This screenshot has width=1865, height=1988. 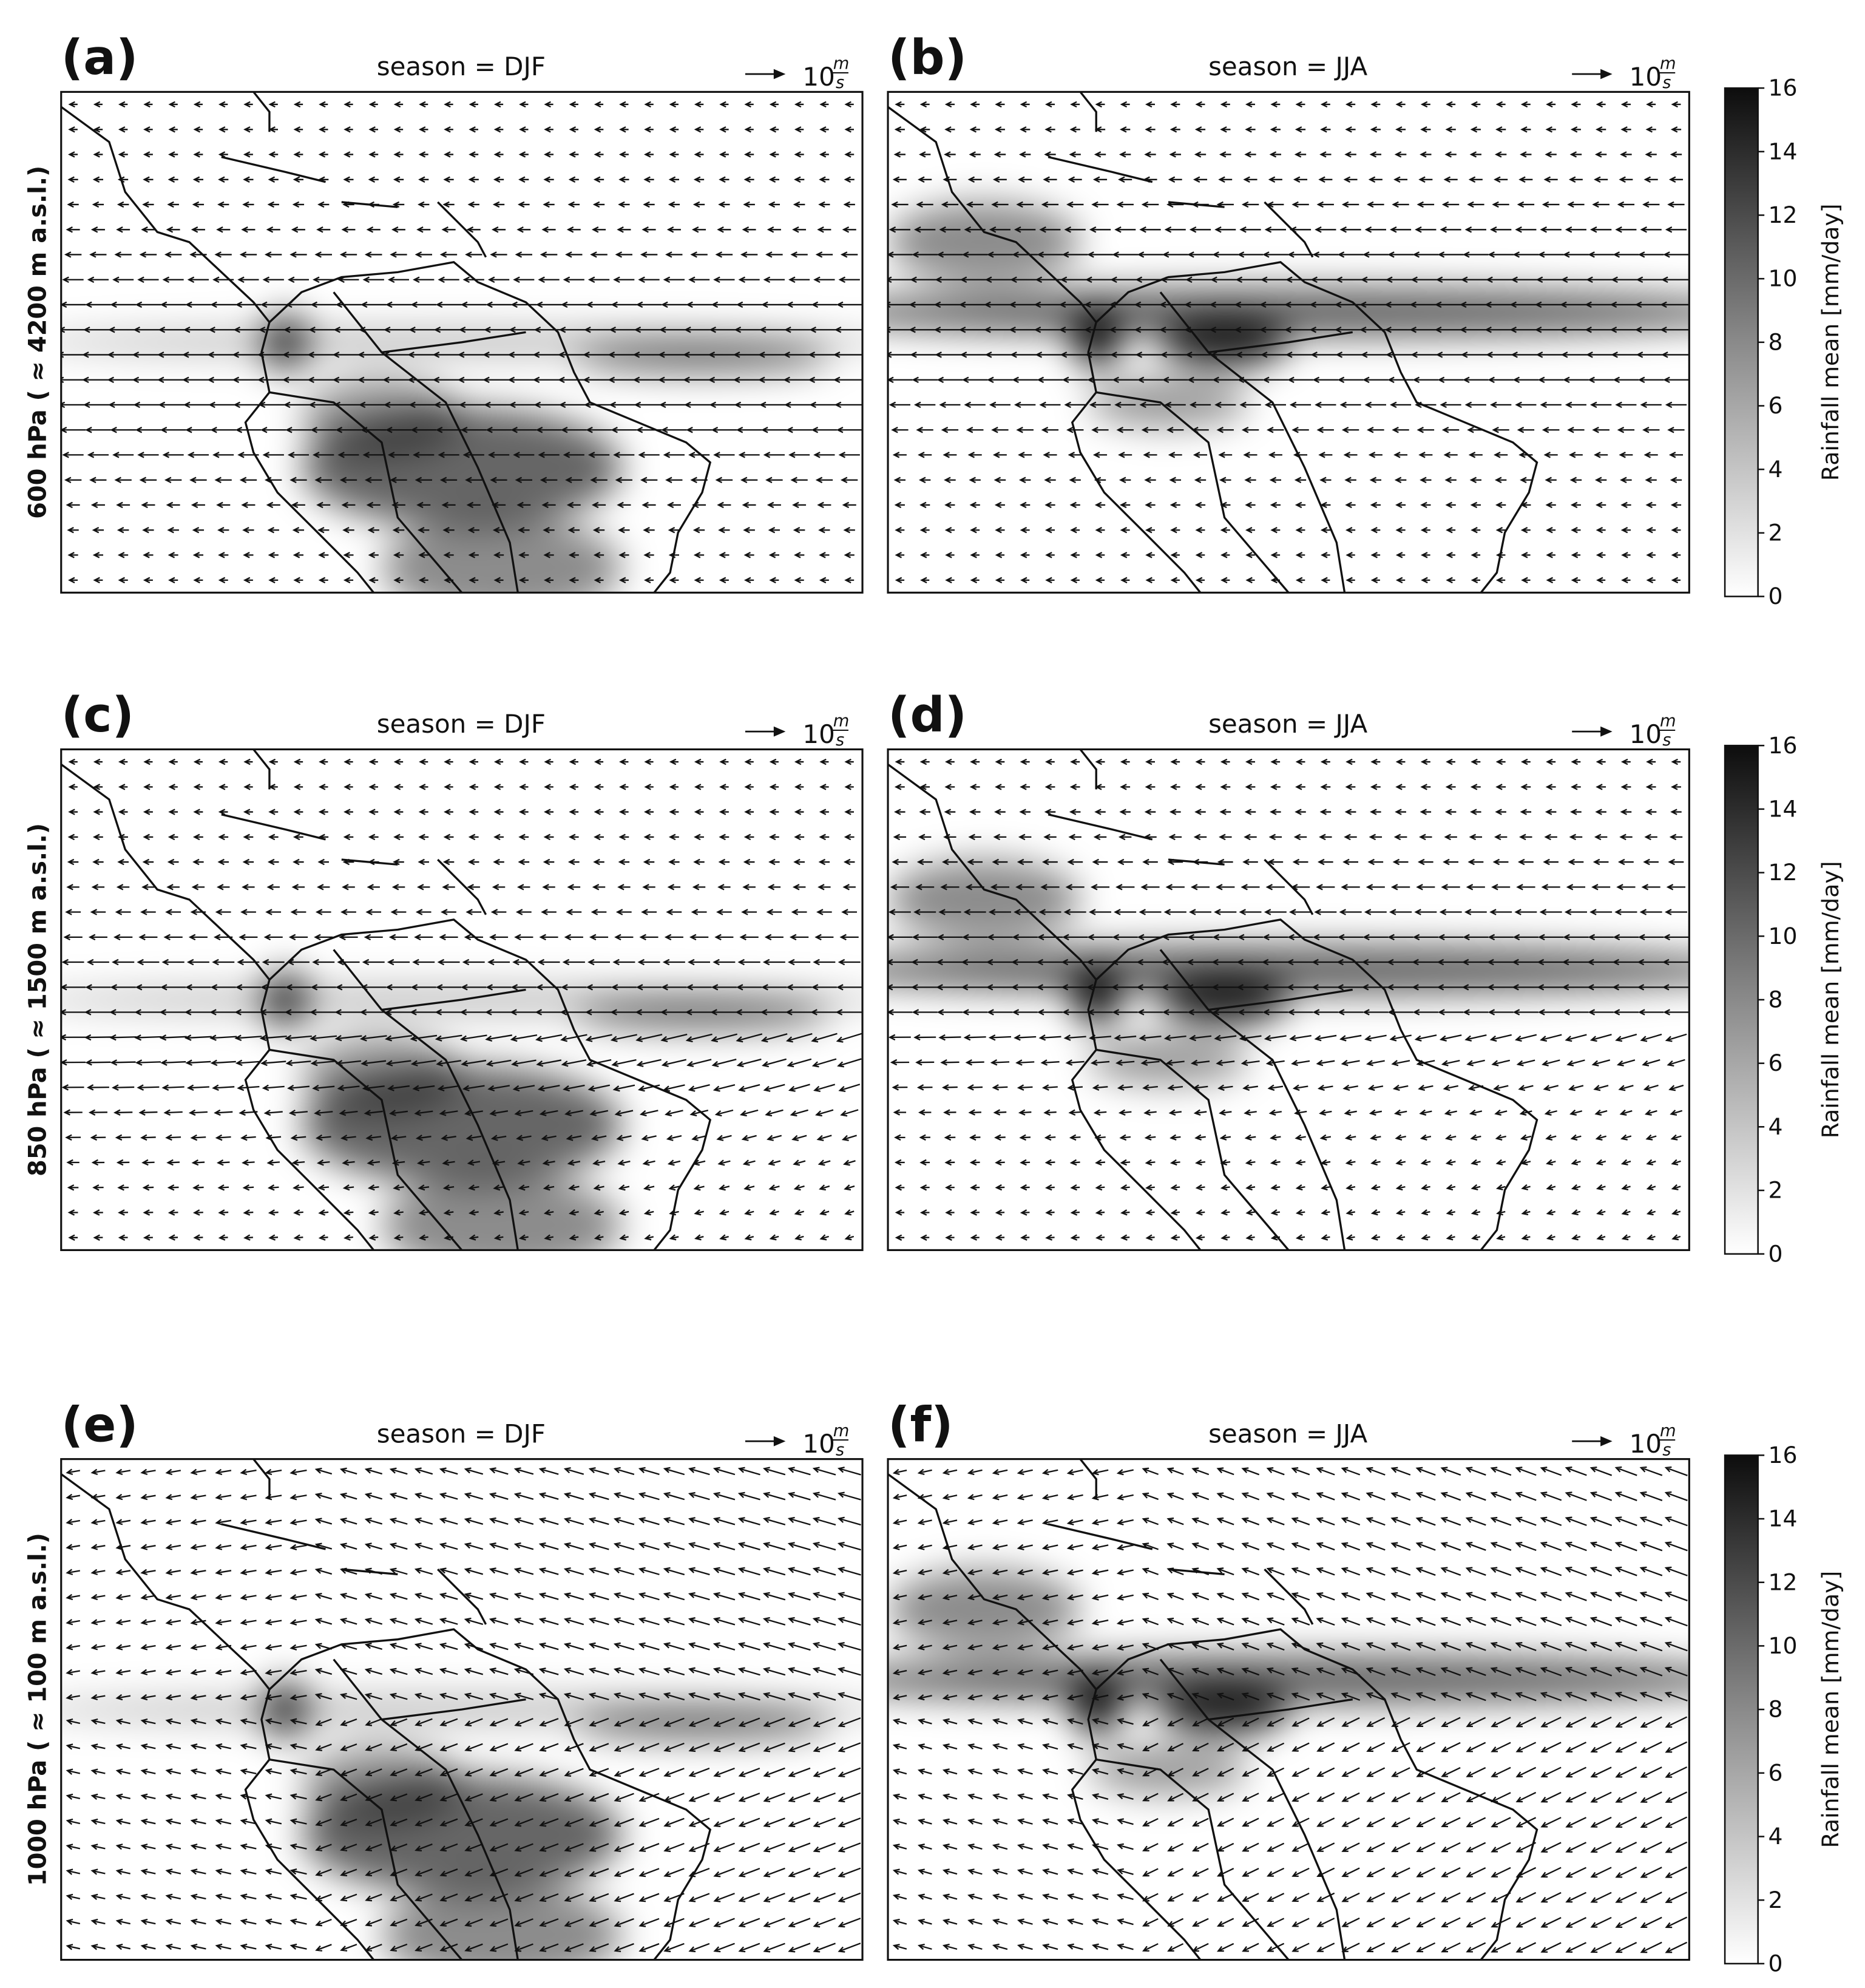 I want to click on panel-label: (b), so click(x=927, y=57).